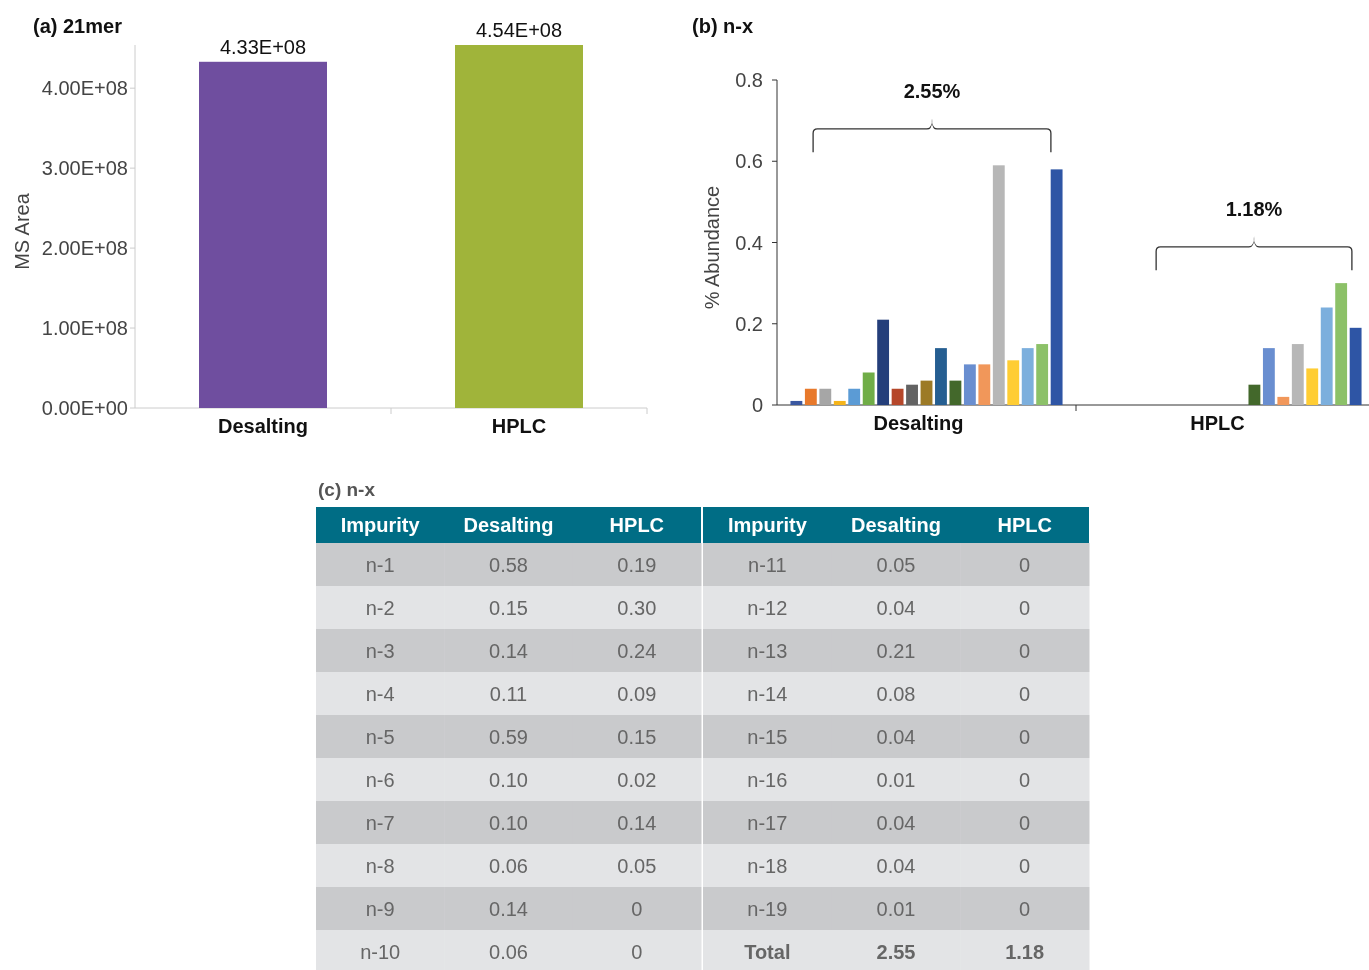 Image resolution: width=1369 pixels, height=970 pixels. What do you see at coordinates (723, 26) in the screenshot?
I see `chart-title: (b) n-x` at bounding box center [723, 26].